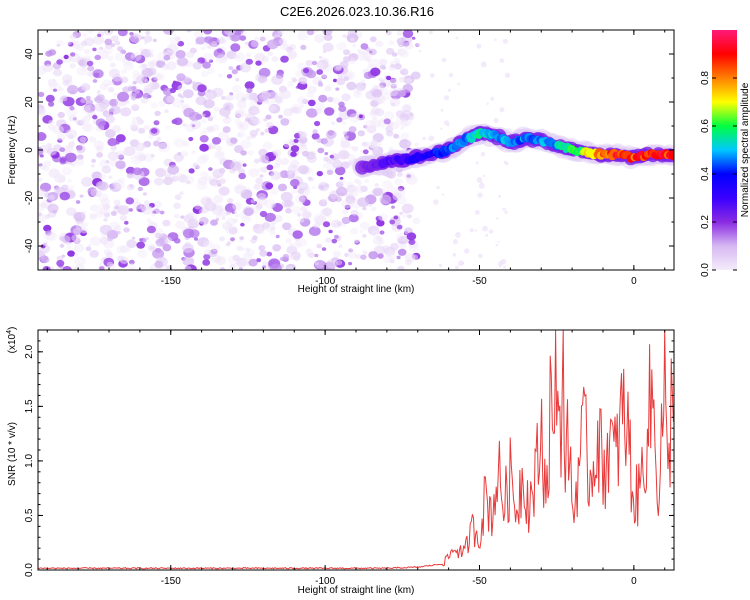 The image size is (750, 600). What do you see at coordinates (705, 78) in the screenshot?
I see `colorbar-tick-label: 0.8` at bounding box center [705, 78].